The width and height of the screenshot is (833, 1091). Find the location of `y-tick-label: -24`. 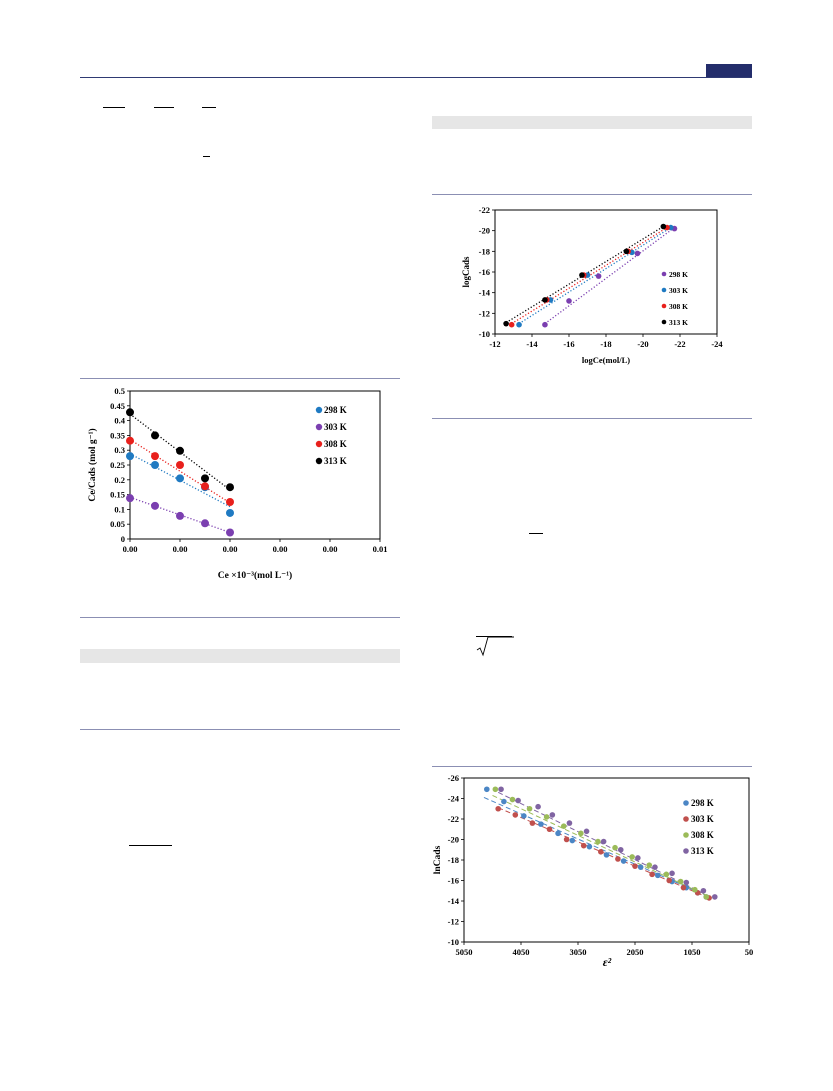

y-tick-label: -24 is located at coordinates (454, 799).